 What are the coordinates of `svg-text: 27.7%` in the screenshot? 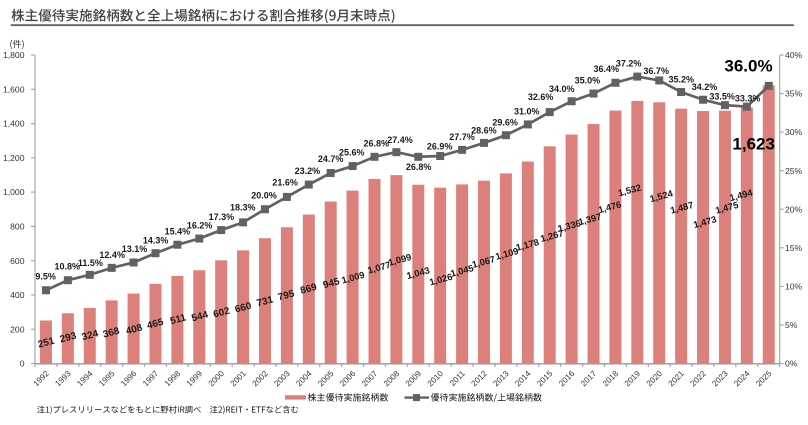 It's located at (462, 137).